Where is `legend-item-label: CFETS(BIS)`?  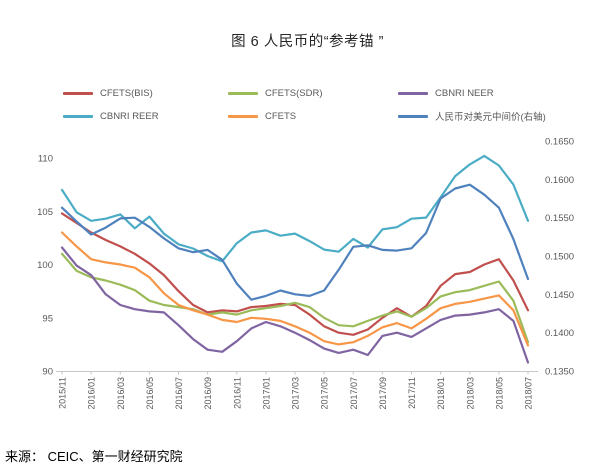
legend-item-label: CFETS(BIS) is located at coordinates (126, 93).